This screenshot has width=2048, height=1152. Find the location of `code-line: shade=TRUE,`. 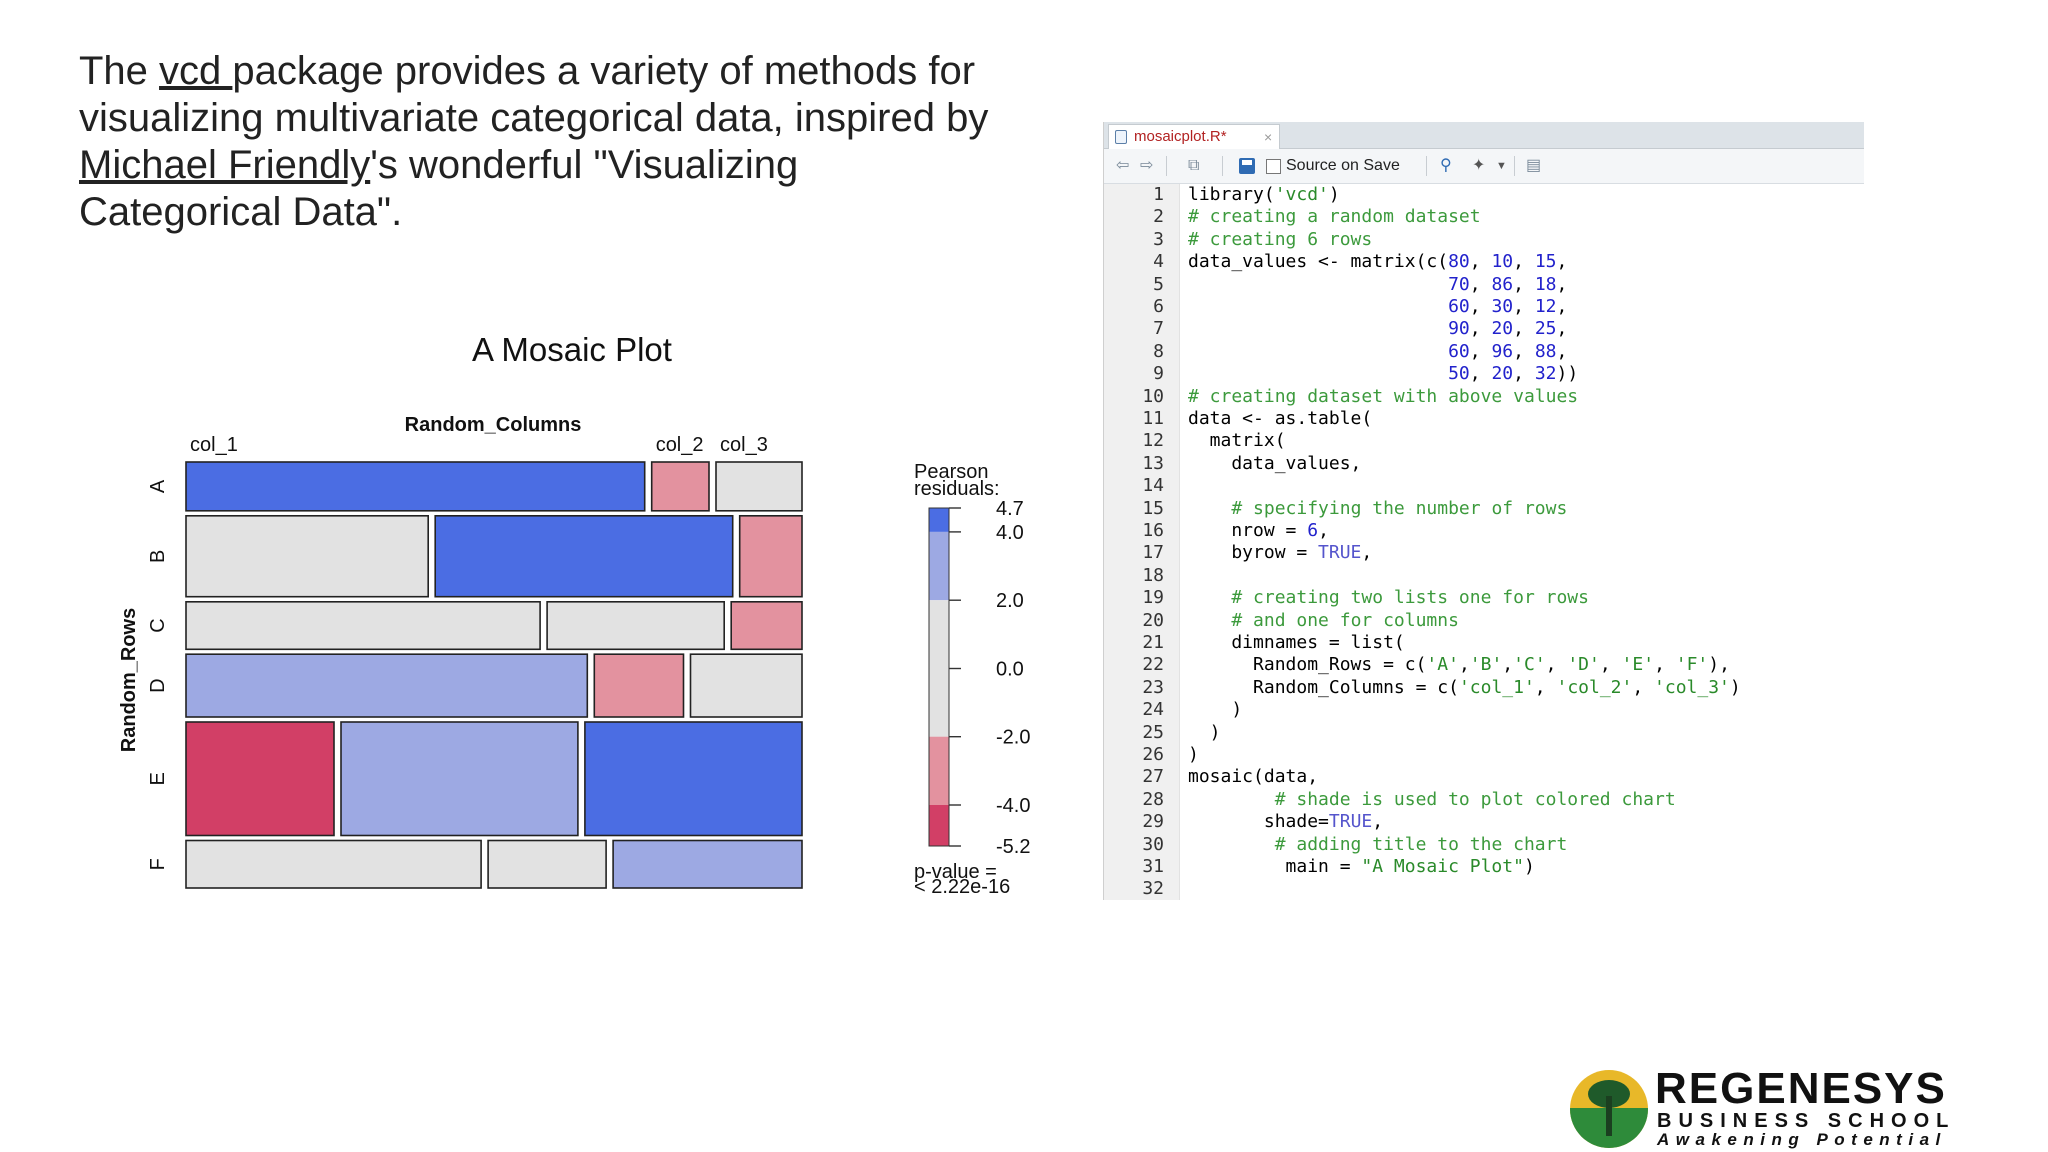

code-line: shade=TRUE, is located at coordinates (1286, 822).